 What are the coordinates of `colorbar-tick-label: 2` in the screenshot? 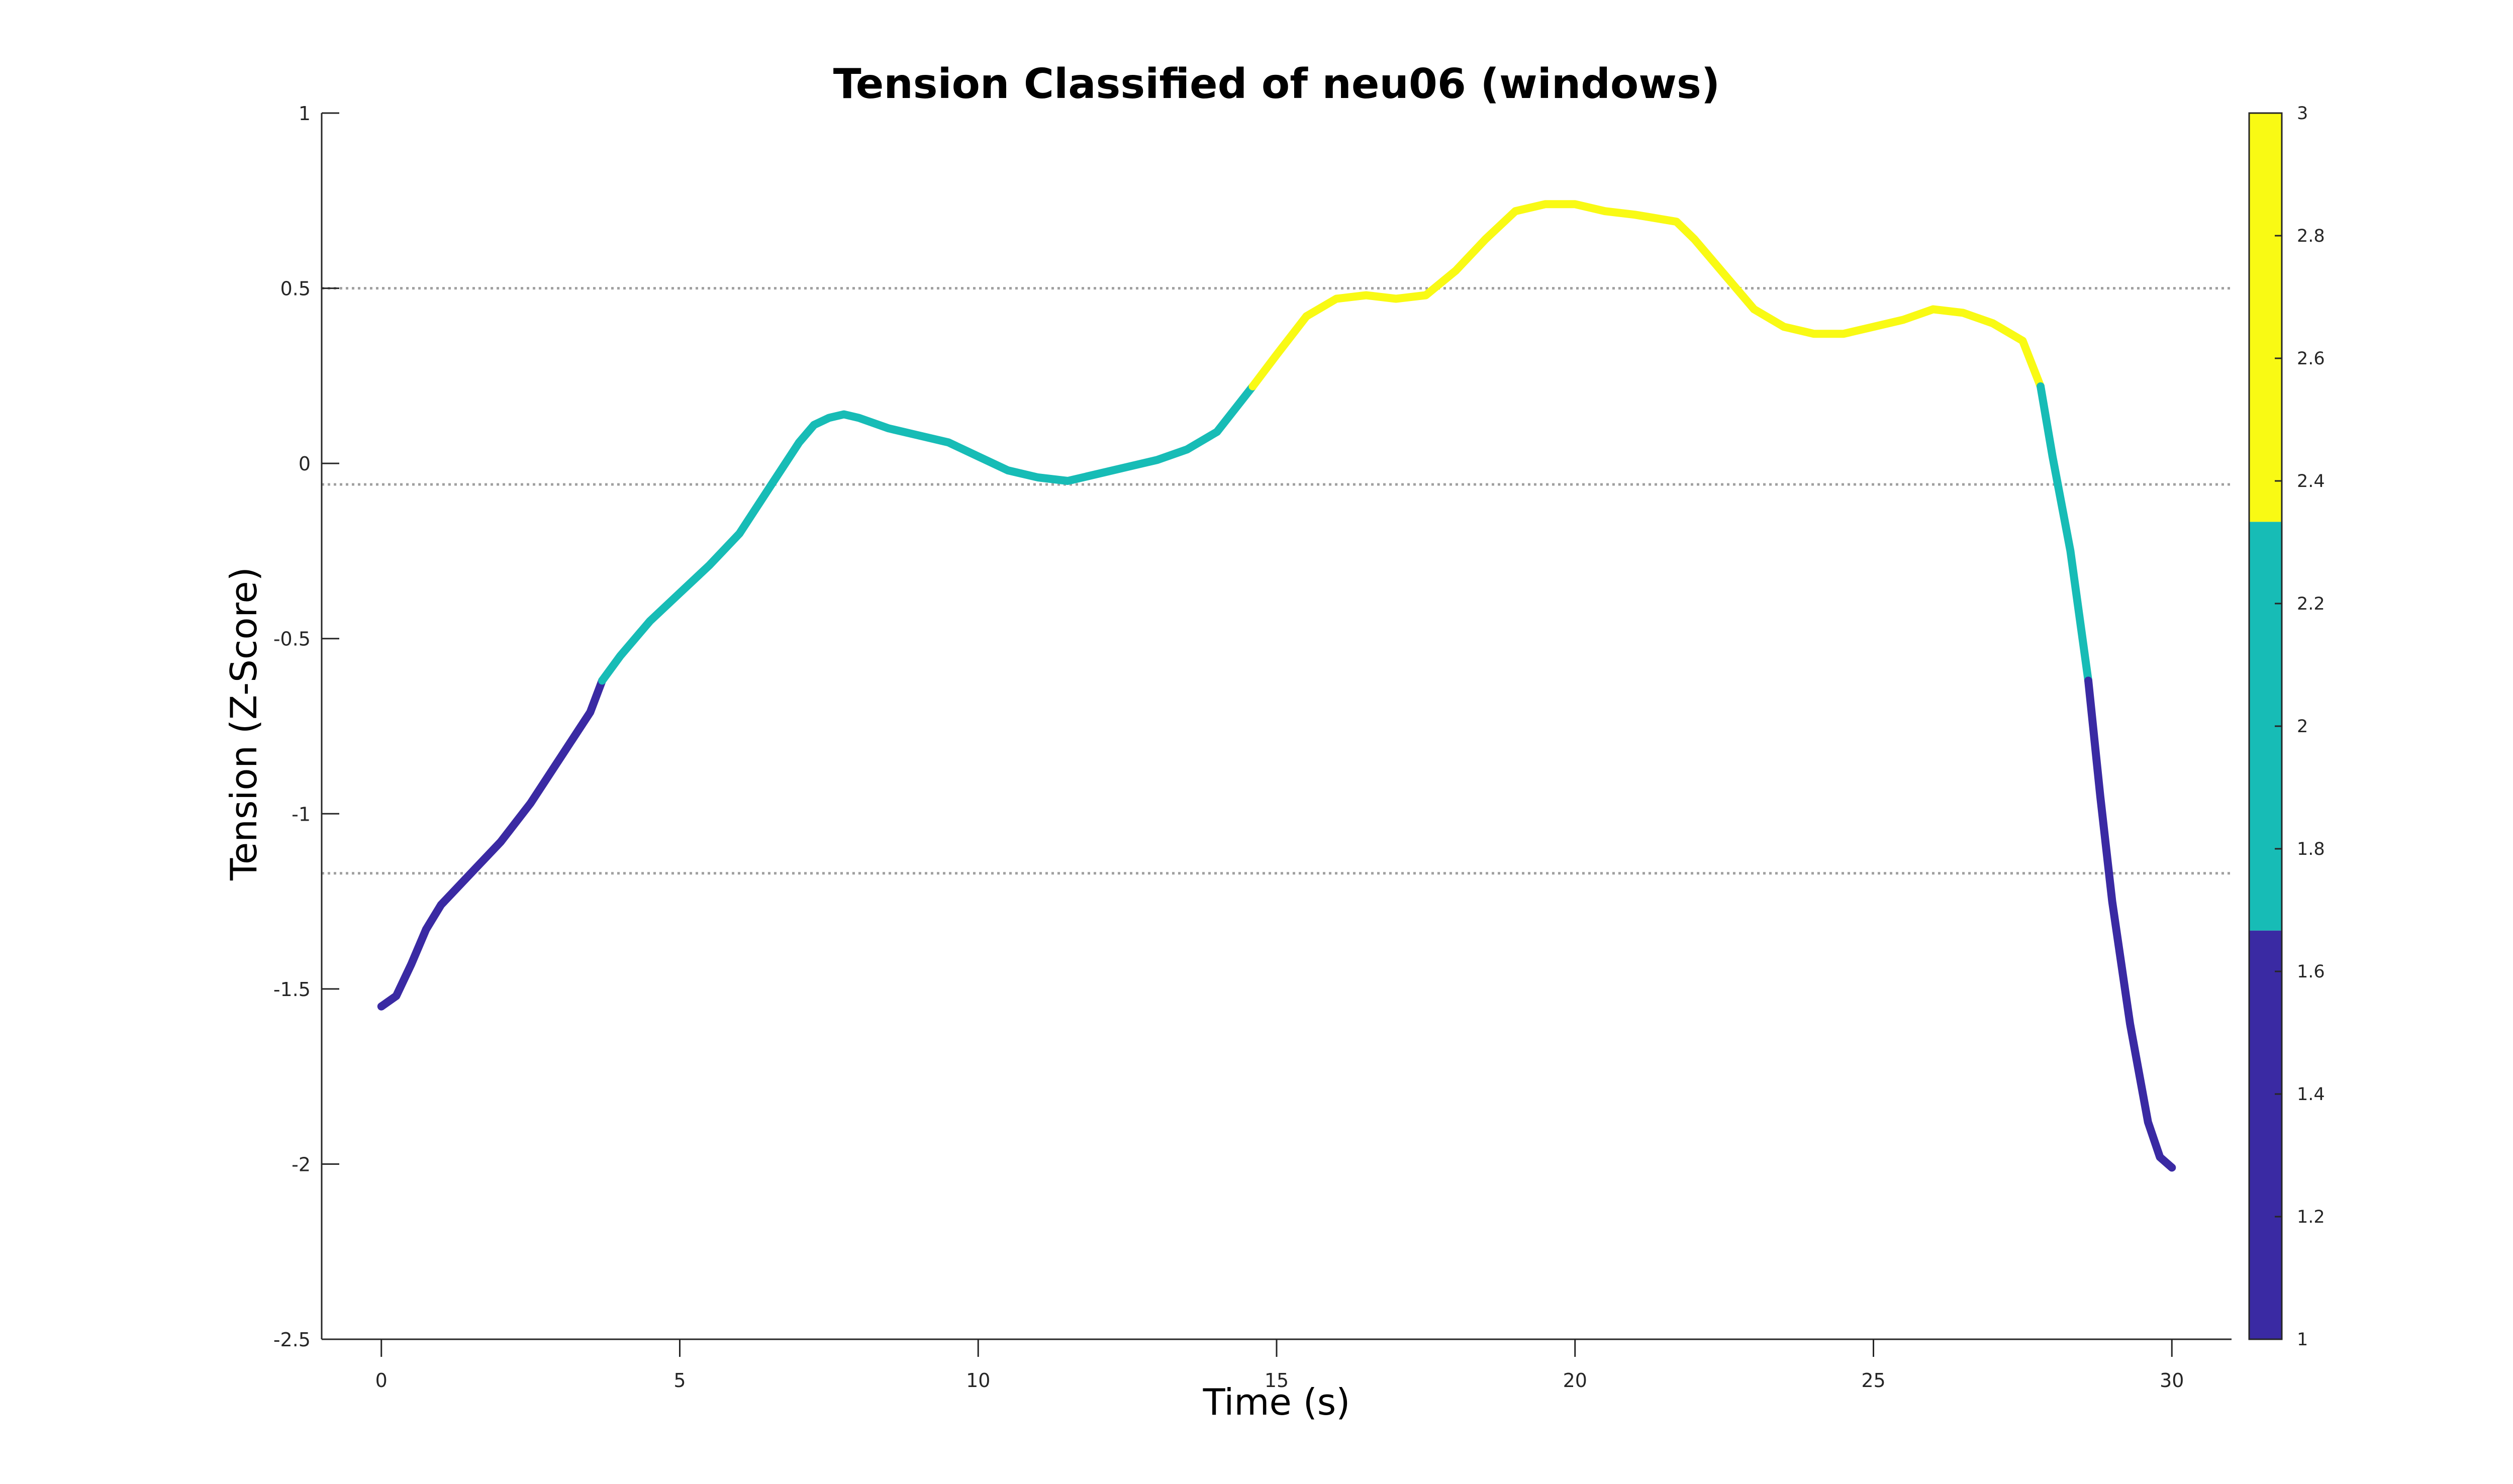 It's located at (2303, 727).